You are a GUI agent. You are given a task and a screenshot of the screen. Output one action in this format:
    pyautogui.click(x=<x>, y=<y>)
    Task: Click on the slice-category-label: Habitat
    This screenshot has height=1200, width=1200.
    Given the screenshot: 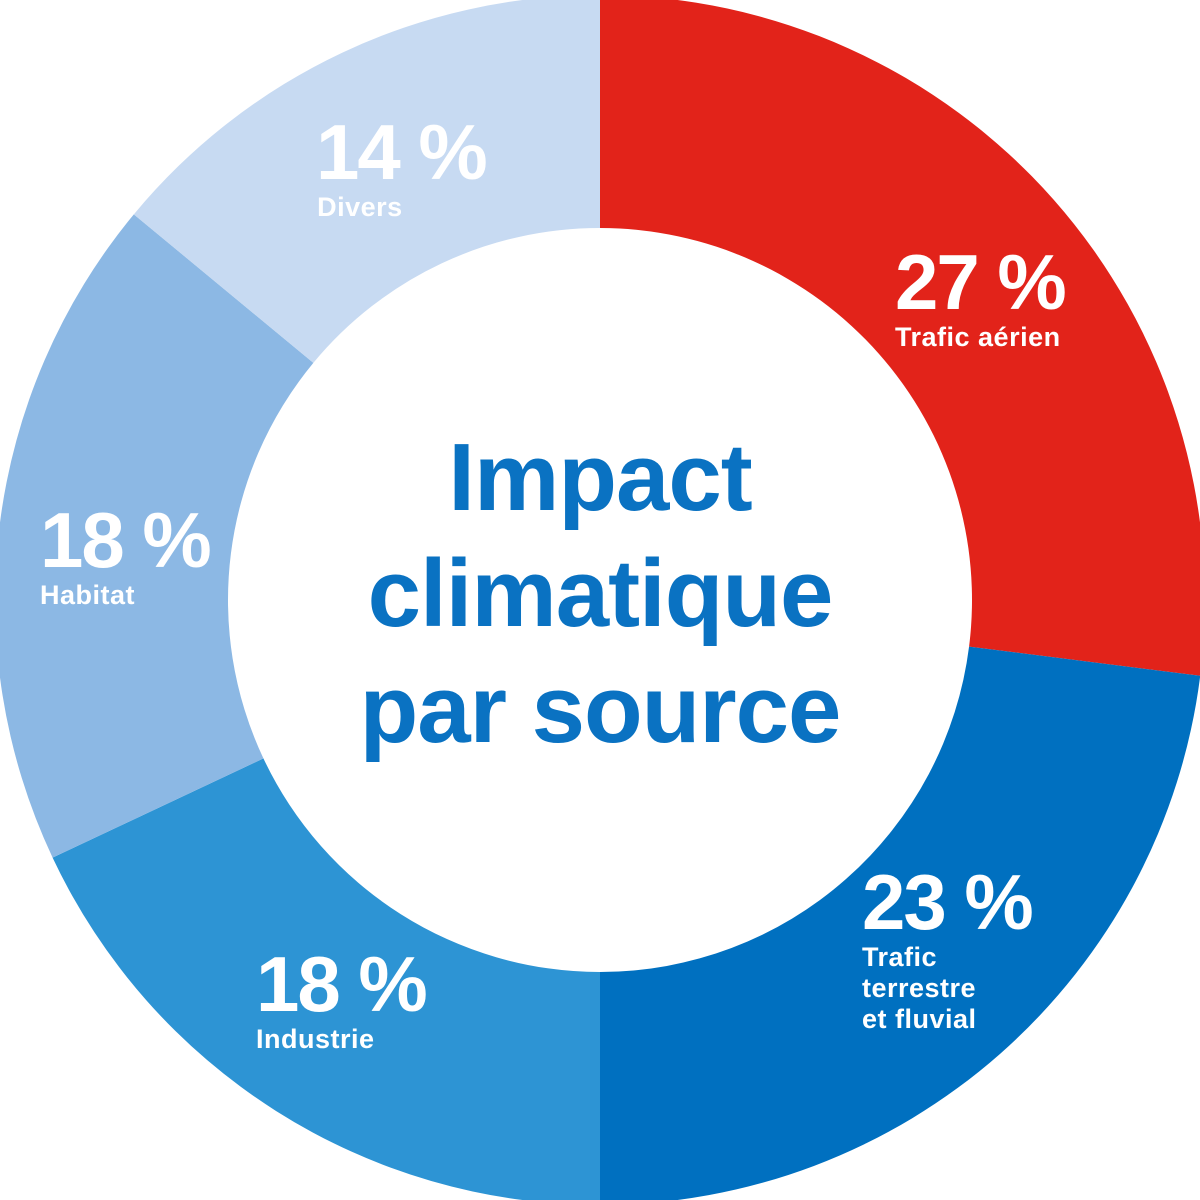 What is the action you would take?
    pyautogui.click(x=88, y=595)
    